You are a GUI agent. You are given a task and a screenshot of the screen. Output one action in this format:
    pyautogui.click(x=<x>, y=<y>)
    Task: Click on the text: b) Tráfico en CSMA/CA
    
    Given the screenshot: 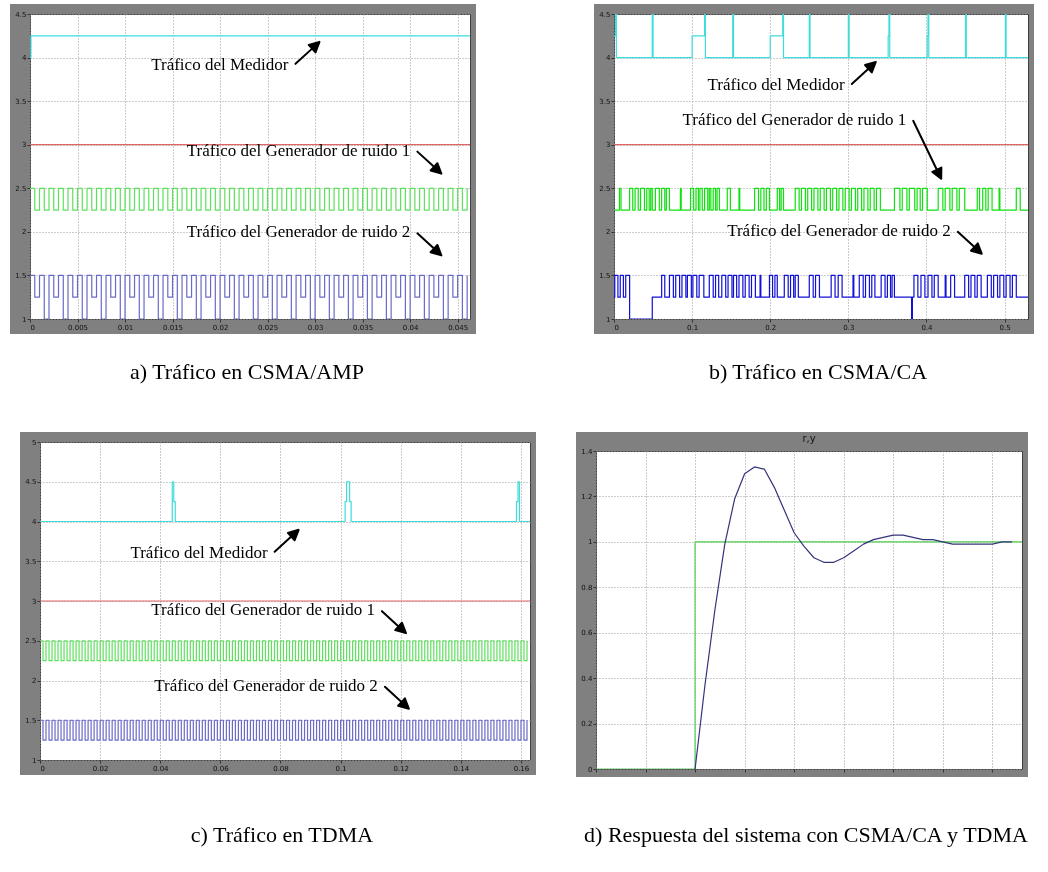 What is the action you would take?
    pyautogui.click(x=818, y=372)
    